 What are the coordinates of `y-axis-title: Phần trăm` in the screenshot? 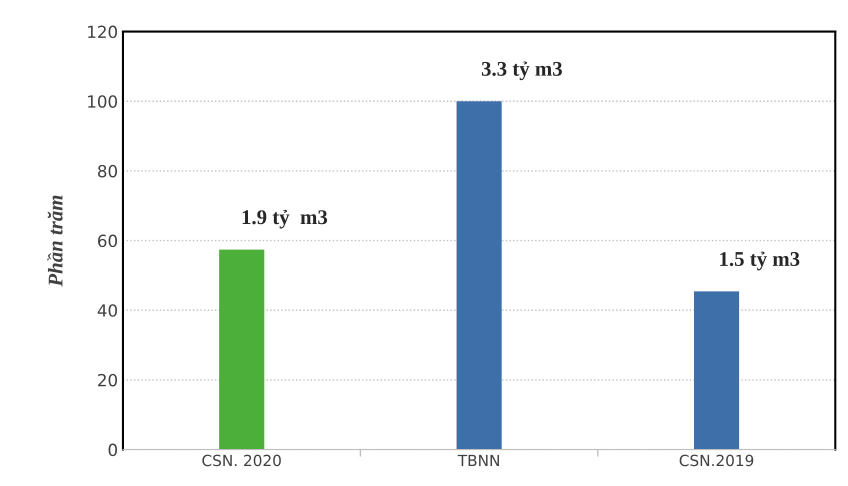 It's located at (55, 241).